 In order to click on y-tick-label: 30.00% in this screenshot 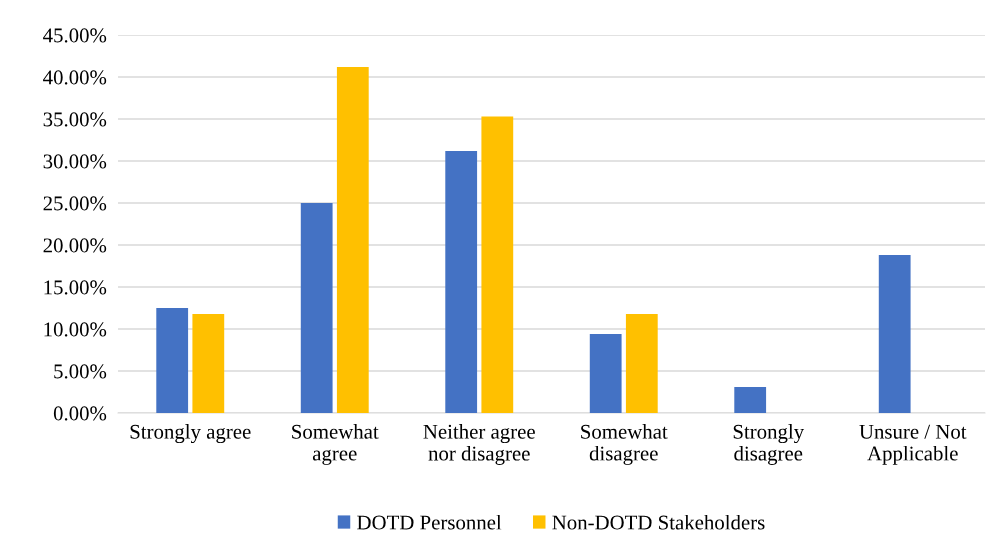, I will do `click(75, 161)`.